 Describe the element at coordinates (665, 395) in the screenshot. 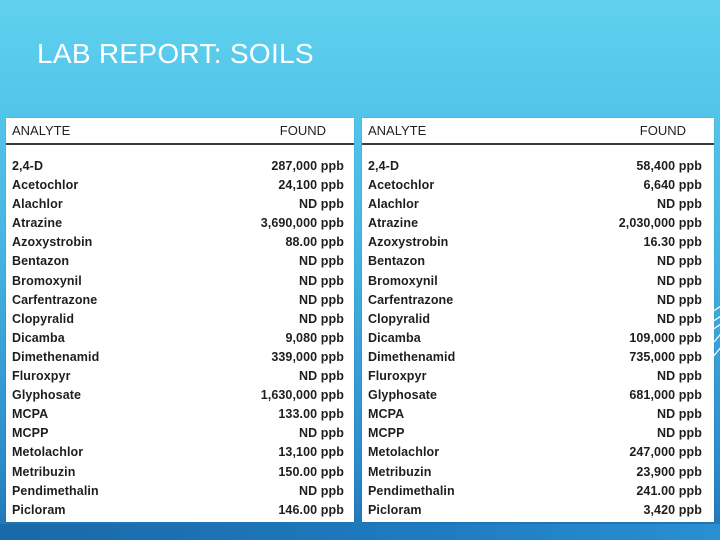

I see `found-cell: 681,000 ppb` at that location.